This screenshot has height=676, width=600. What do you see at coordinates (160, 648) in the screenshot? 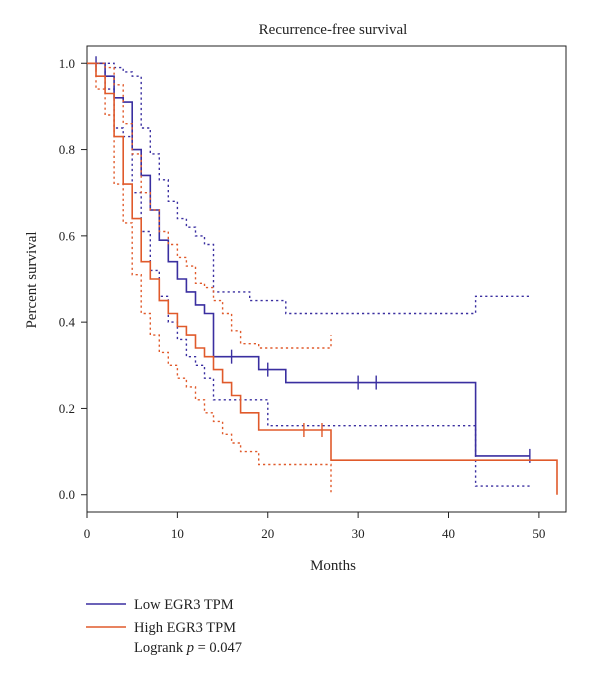
I see `logrank-prefix: Logrank` at bounding box center [160, 648].